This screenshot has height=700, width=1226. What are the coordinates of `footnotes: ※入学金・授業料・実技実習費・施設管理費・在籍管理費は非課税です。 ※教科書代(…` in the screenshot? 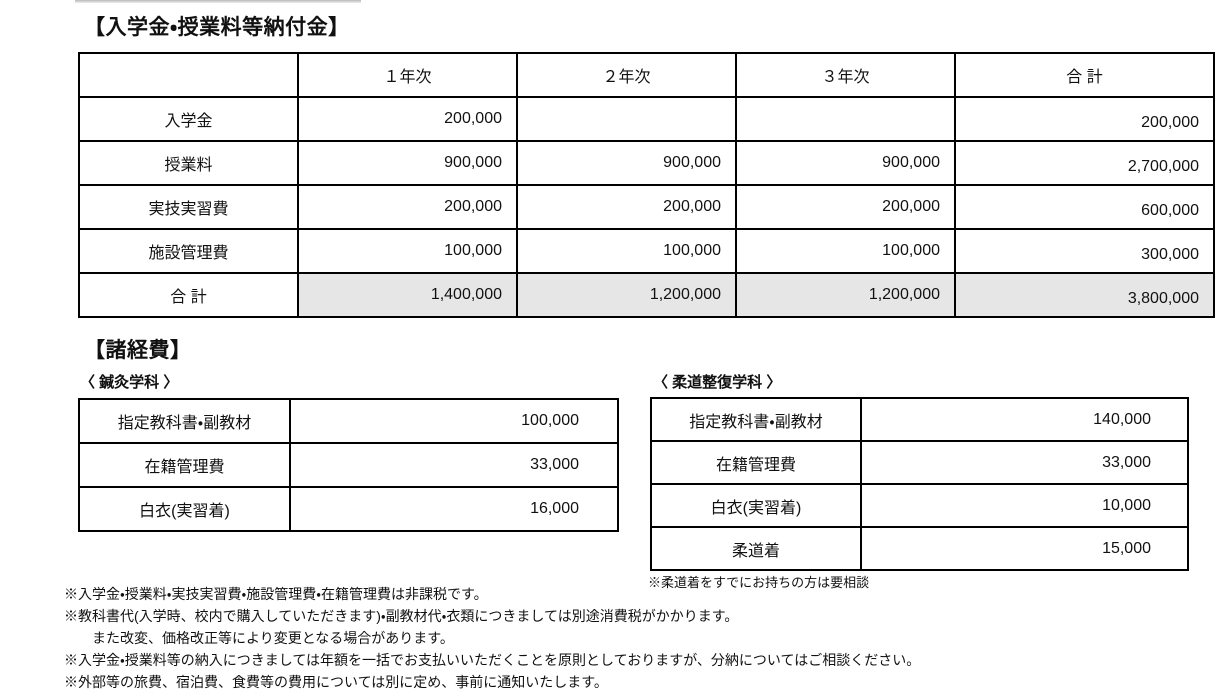 It's located at (492, 638).